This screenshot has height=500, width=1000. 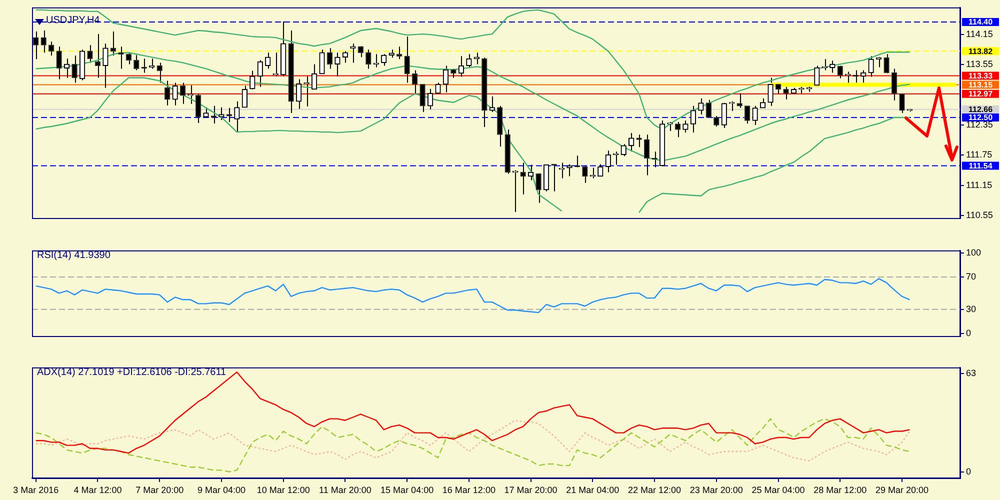 What do you see at coordinates (655, 489) in the screenshot?
I see `x-tick-label: 22 Mar 12:00` at bounding box center [655, 489].